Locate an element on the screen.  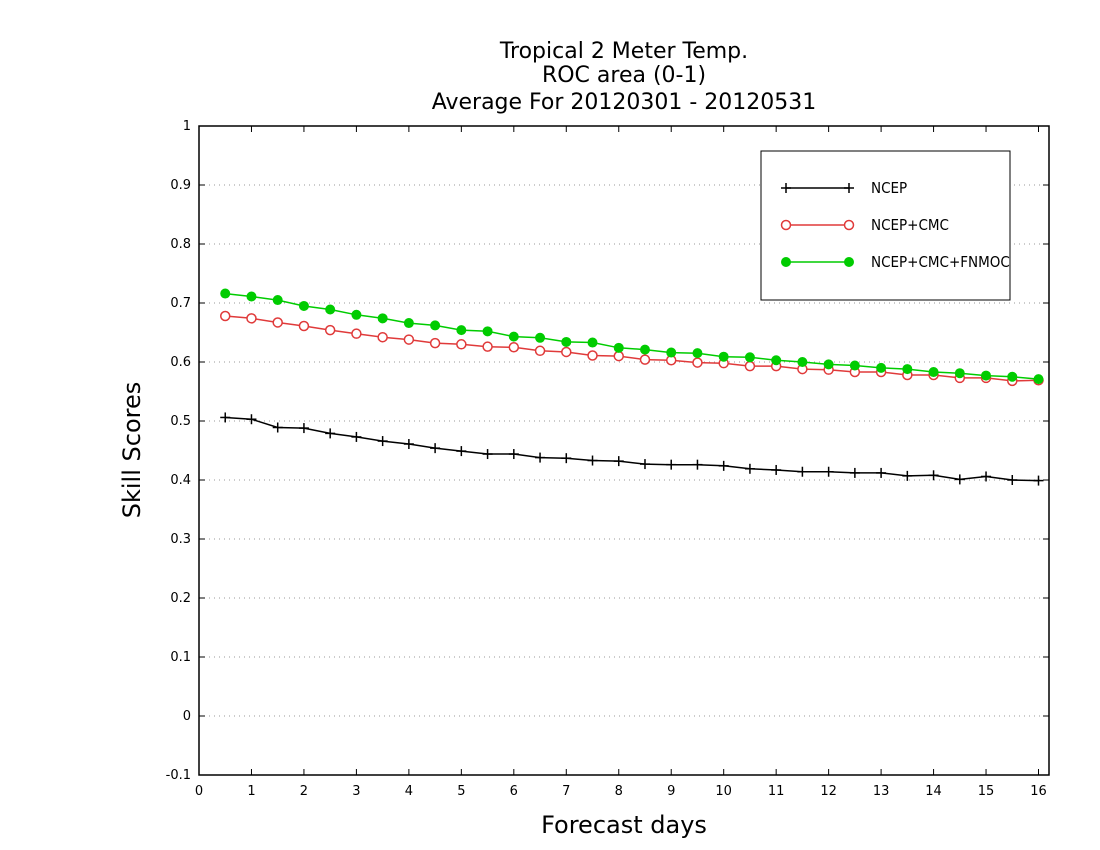
legend-label: NCEP is located at coordinates (889, 188).